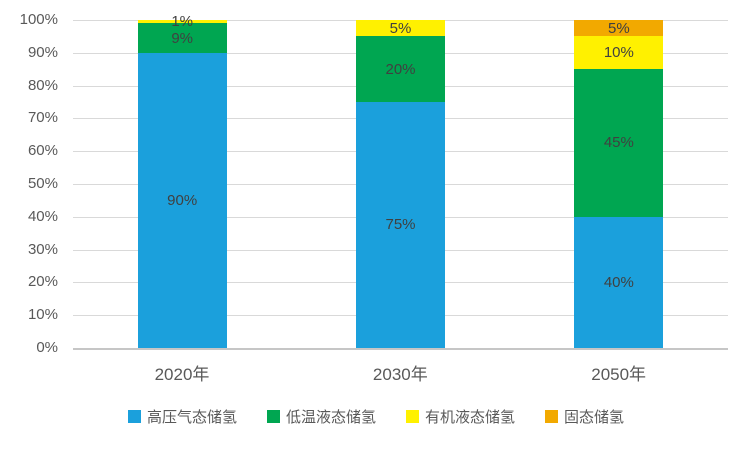 The height and width of the screenshot is (449, 752). What do you see at coordinates (42, 249) in the screenshot?
I see `y-axis-tick-label: 30%` at bounding box center [42, 249].